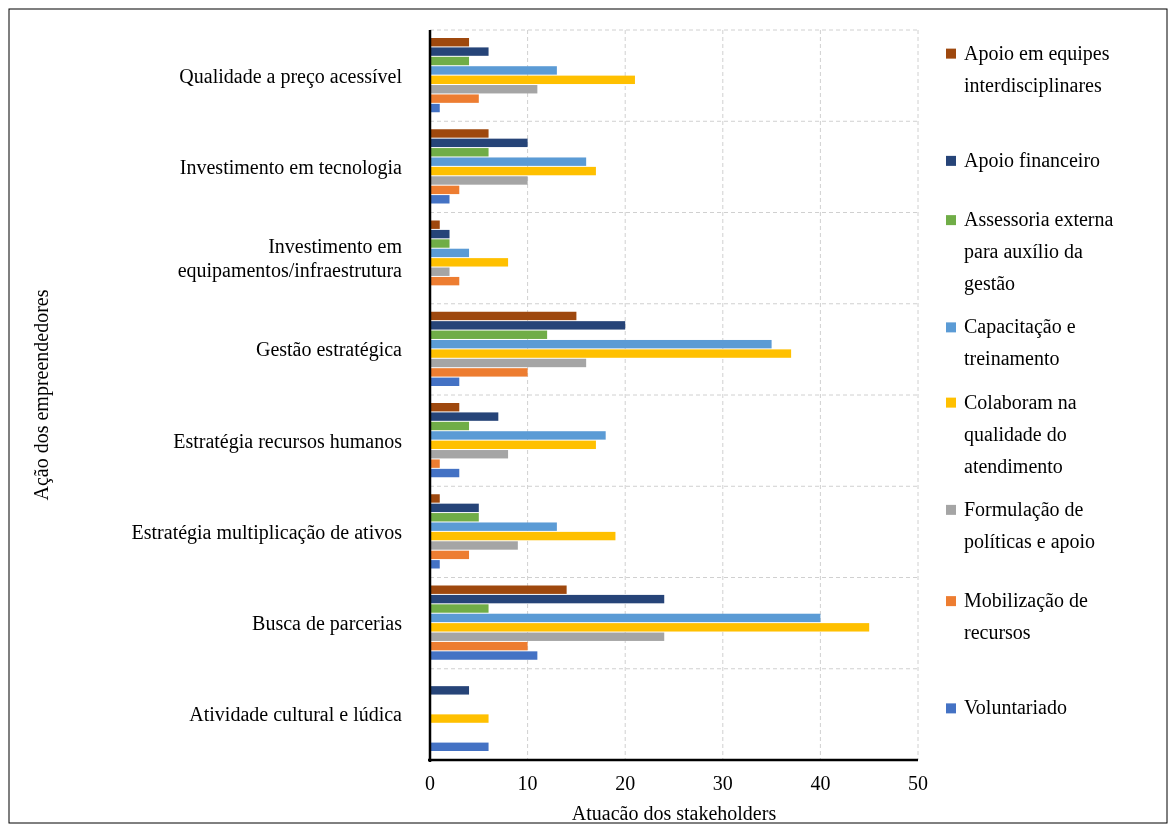  I want to click on y-tick-label: Gestão estratégica, so click(329, 350).